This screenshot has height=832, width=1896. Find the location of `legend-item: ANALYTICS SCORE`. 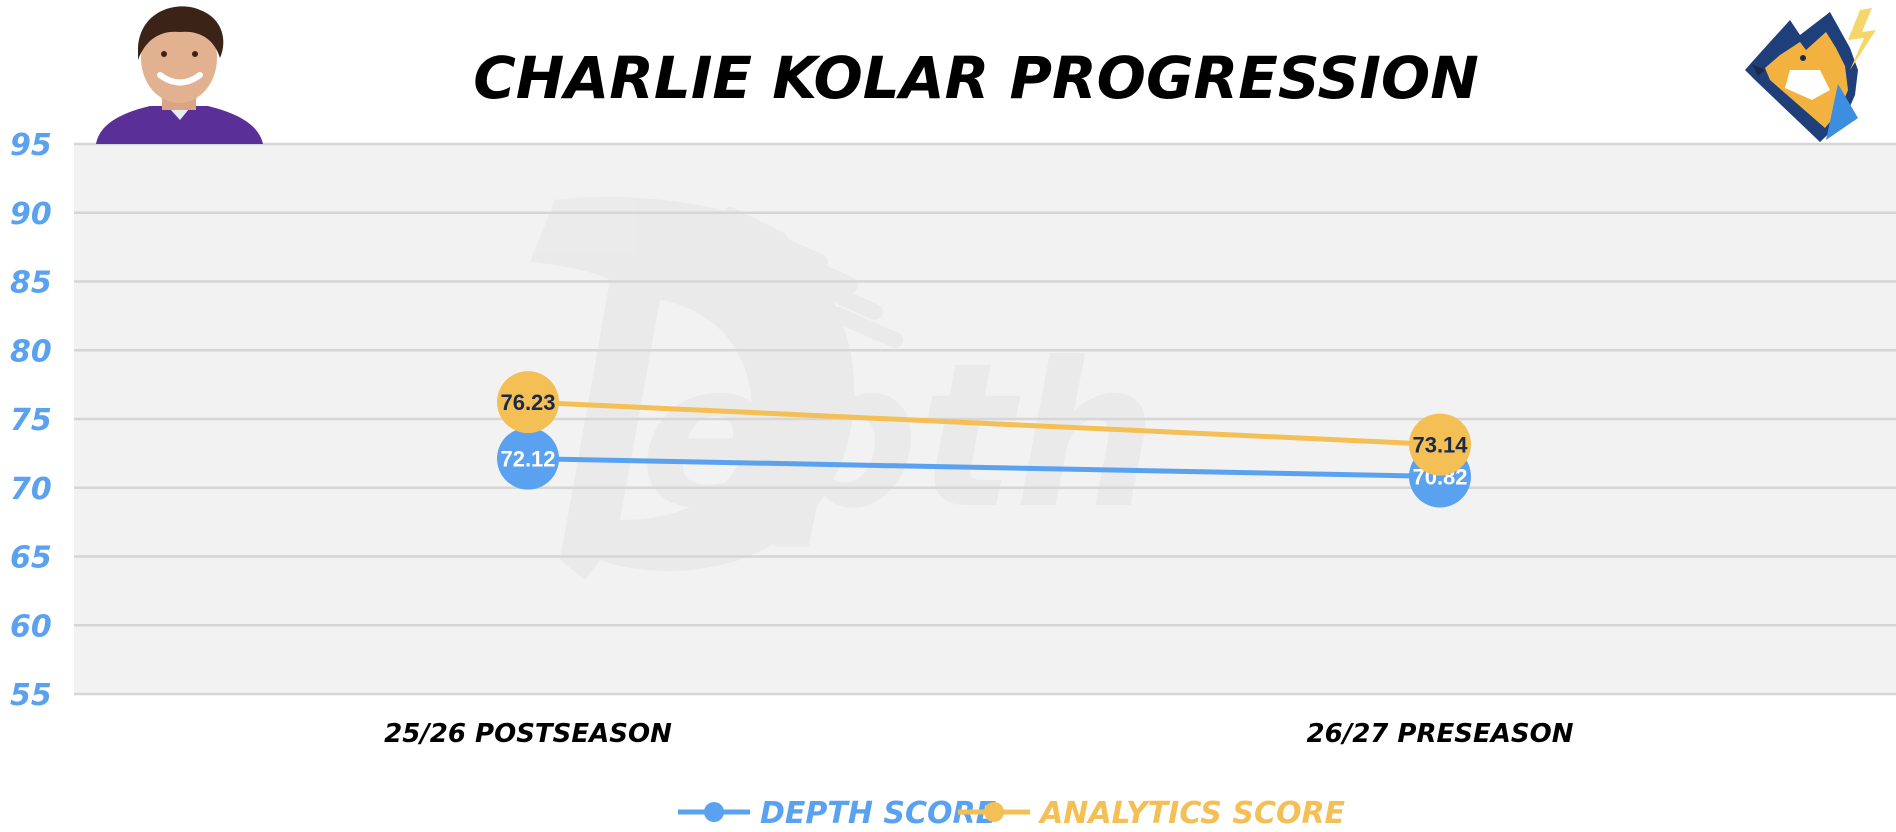

legend-item: ANALYTICS SCORE is located at coordinates (1152, 813).